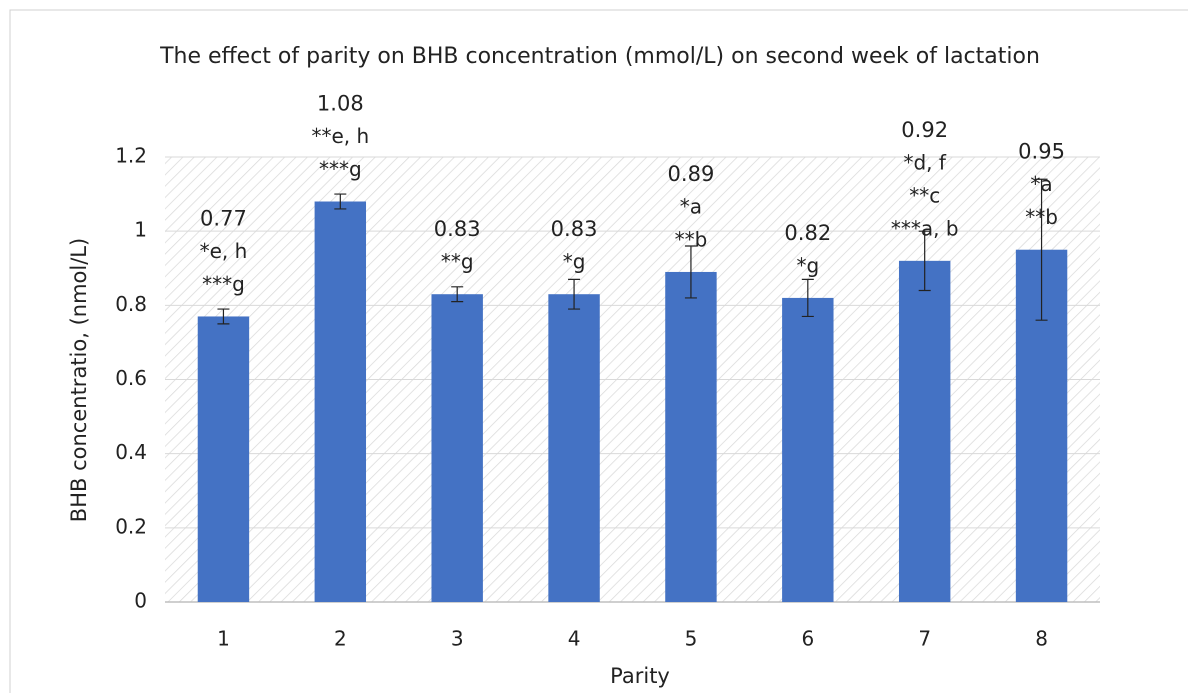 The height and width of the screenshot is (693, 1188). What do you see at coordinates (457, 639) in the screenshot?
I see `x-tick-label: 3` at bounding box center [457, 639].